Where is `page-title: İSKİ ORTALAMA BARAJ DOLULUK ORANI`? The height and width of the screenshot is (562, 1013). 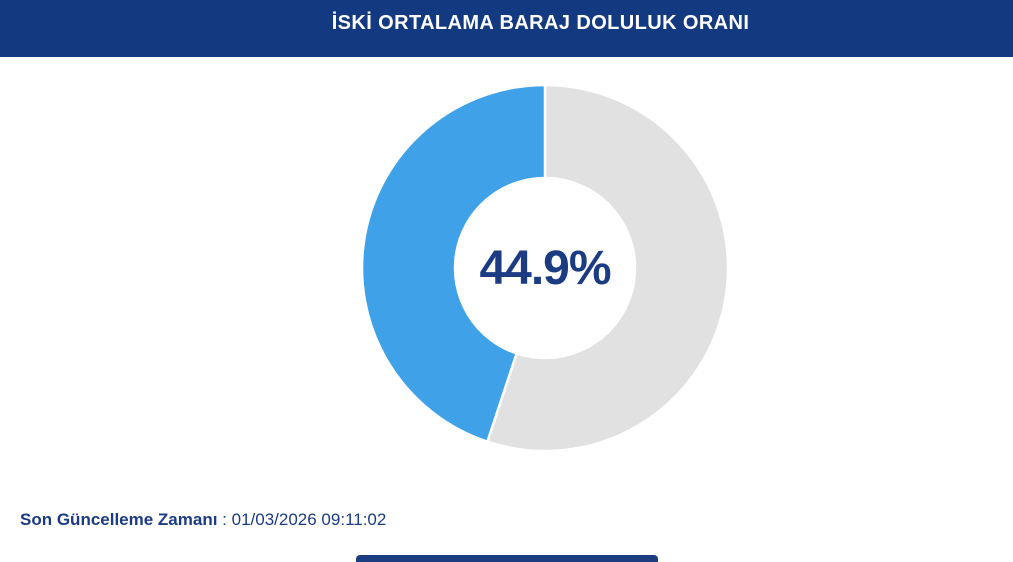 page-title: İSKİ ORTALAMA BARAJ DOLULUK ORANI is located at coordinates (540, 23).